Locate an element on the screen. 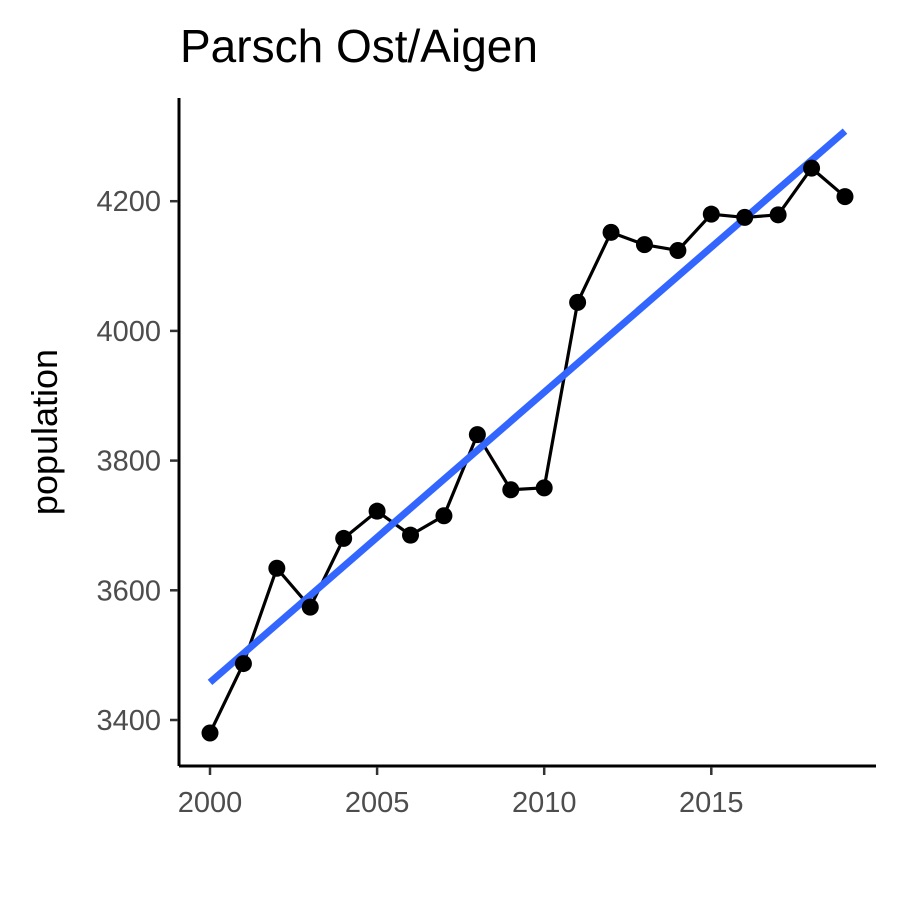  x-tick-label: 2015 is located at coordinates (711, 803).